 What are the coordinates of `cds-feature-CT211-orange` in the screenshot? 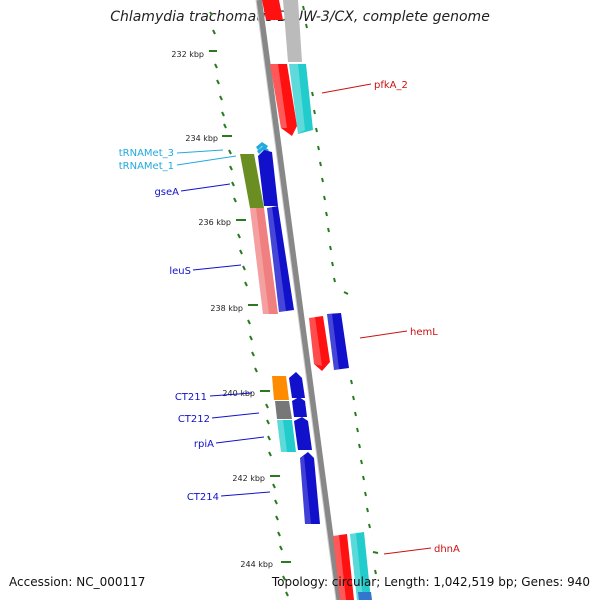 It's located at (280, 388).